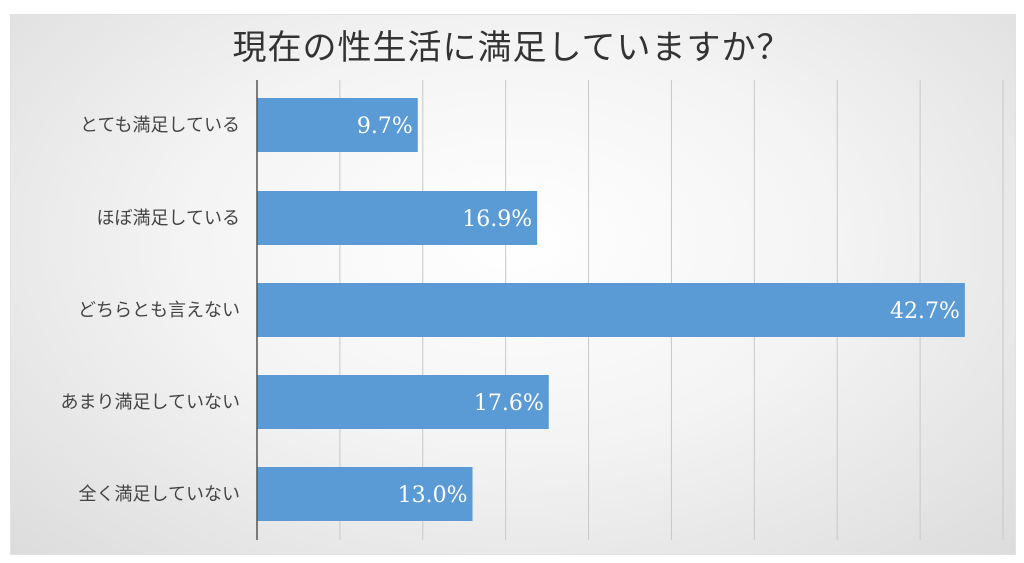  Describe the element at coordinates (433, 495) in the screenshot. I see `data-label: 13.0%` at that location.